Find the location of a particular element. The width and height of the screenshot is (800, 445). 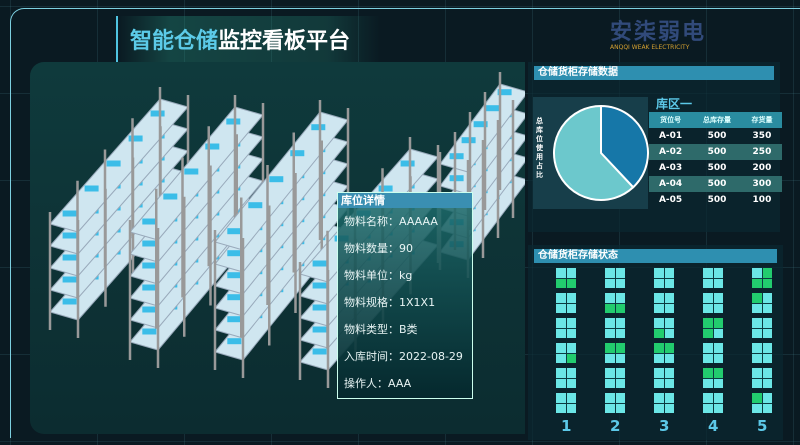

page-title: 智能仓储 监控看板平台 is located at coordinates (248, 39).